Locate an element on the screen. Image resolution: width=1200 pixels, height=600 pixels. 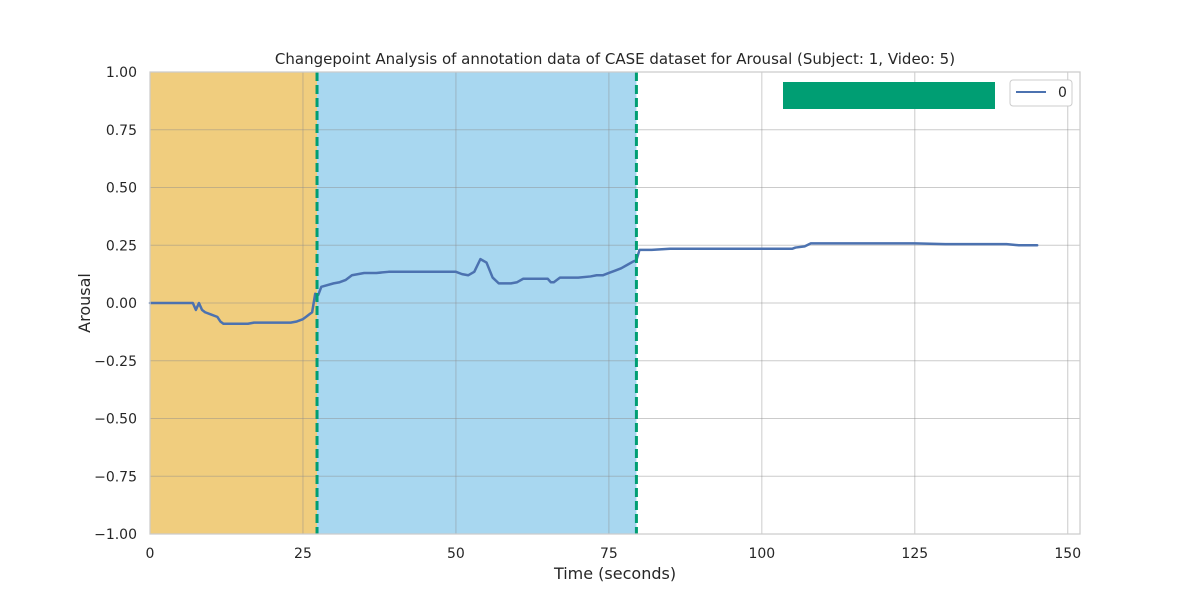
y-tick-label: −0.75 is located at coordinates (115, 477).